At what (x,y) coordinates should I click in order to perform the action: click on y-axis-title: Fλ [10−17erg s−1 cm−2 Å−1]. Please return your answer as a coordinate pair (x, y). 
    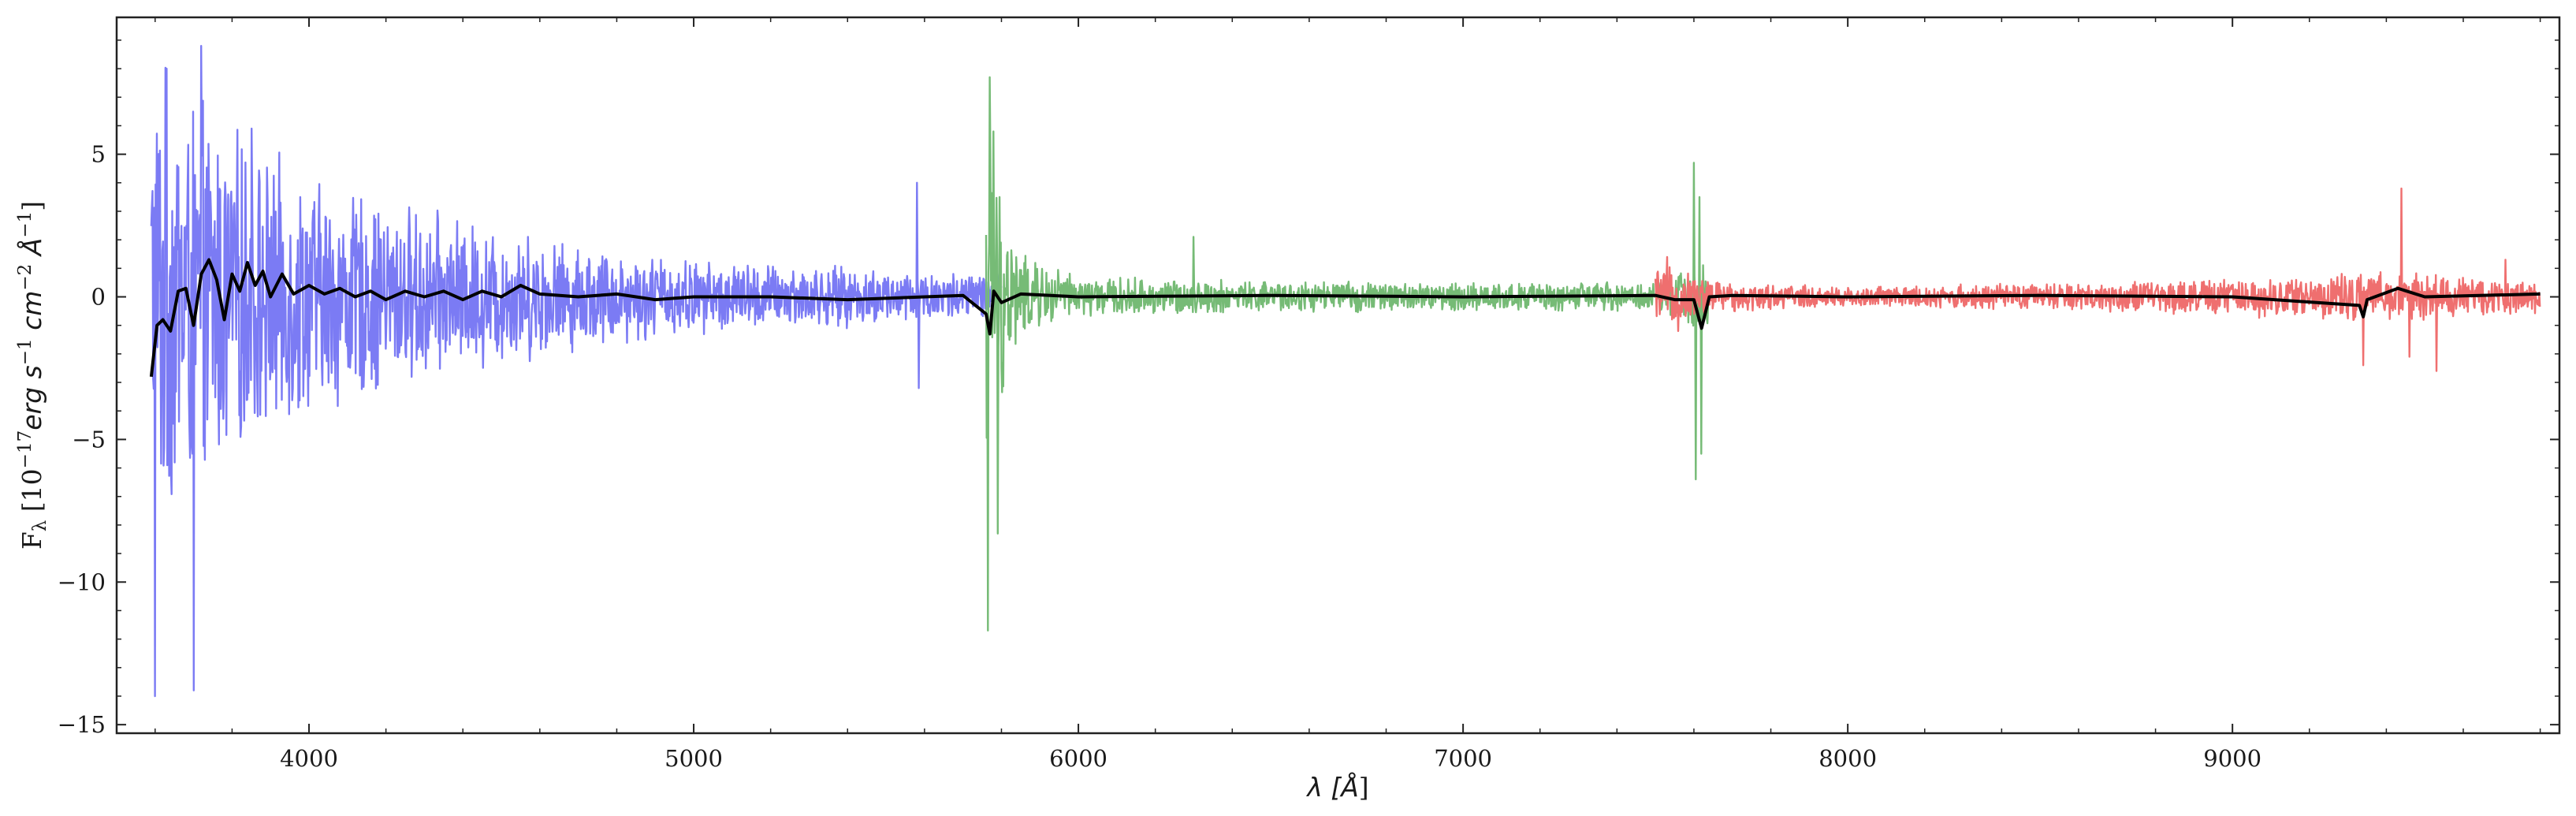
    Looking at the image, I should click on (32, 375).